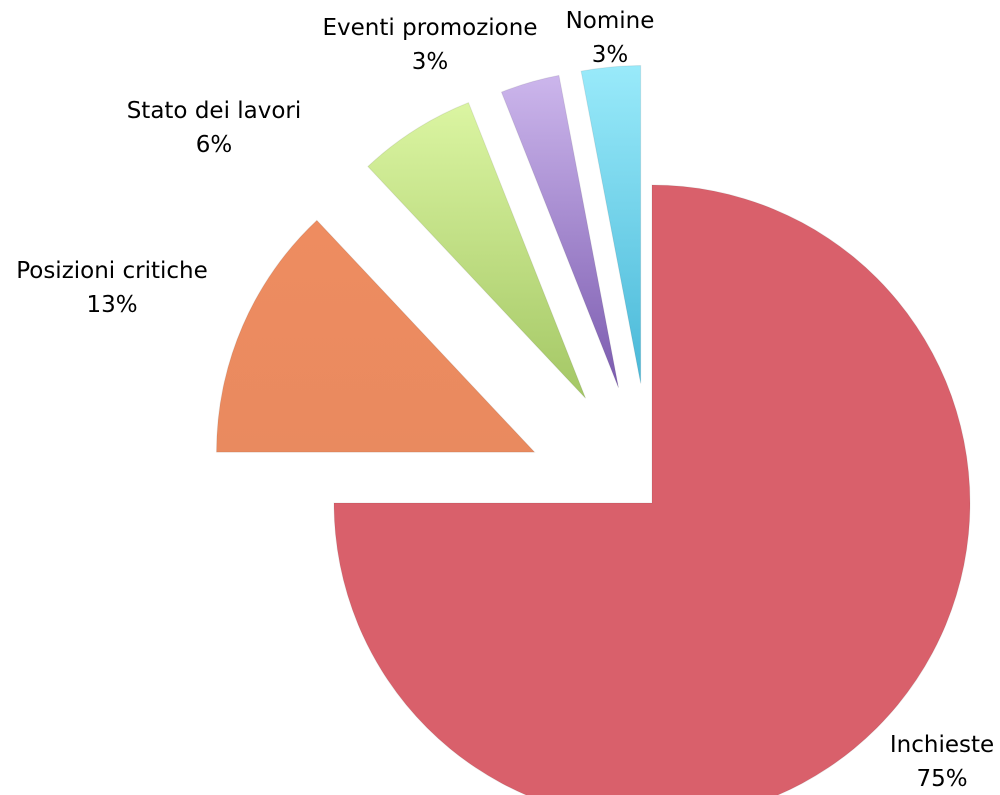  I want to click on slice-label-stato-dei-lavori: Stato dei lavori, so click(214, 111).